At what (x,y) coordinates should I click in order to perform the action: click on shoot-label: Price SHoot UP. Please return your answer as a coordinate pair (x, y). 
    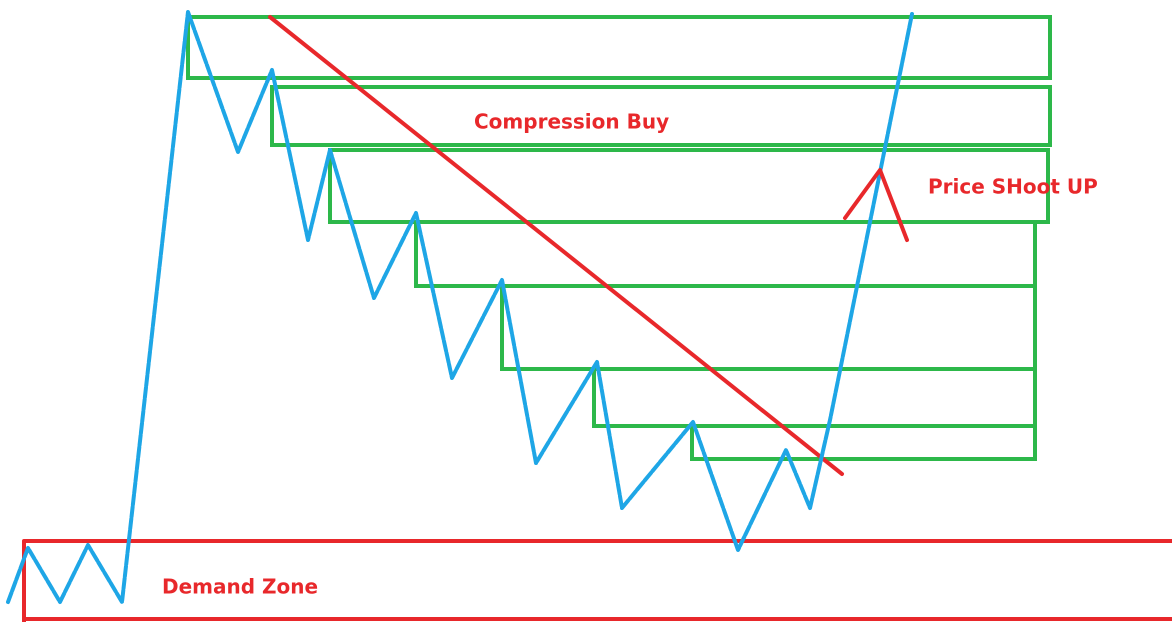
    Looking at the image, I should click on (1013, 187).